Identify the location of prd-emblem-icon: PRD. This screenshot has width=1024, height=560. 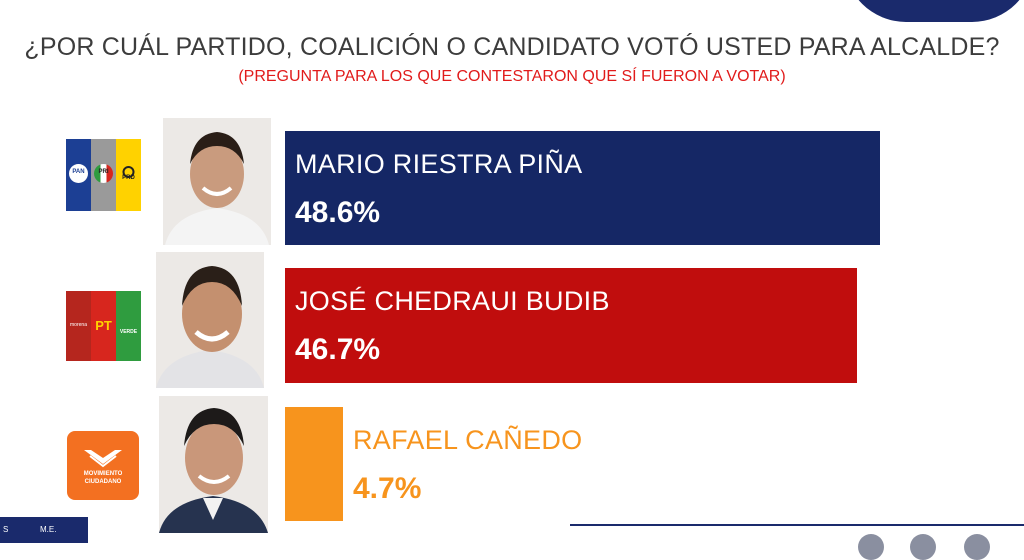
(128, 173).